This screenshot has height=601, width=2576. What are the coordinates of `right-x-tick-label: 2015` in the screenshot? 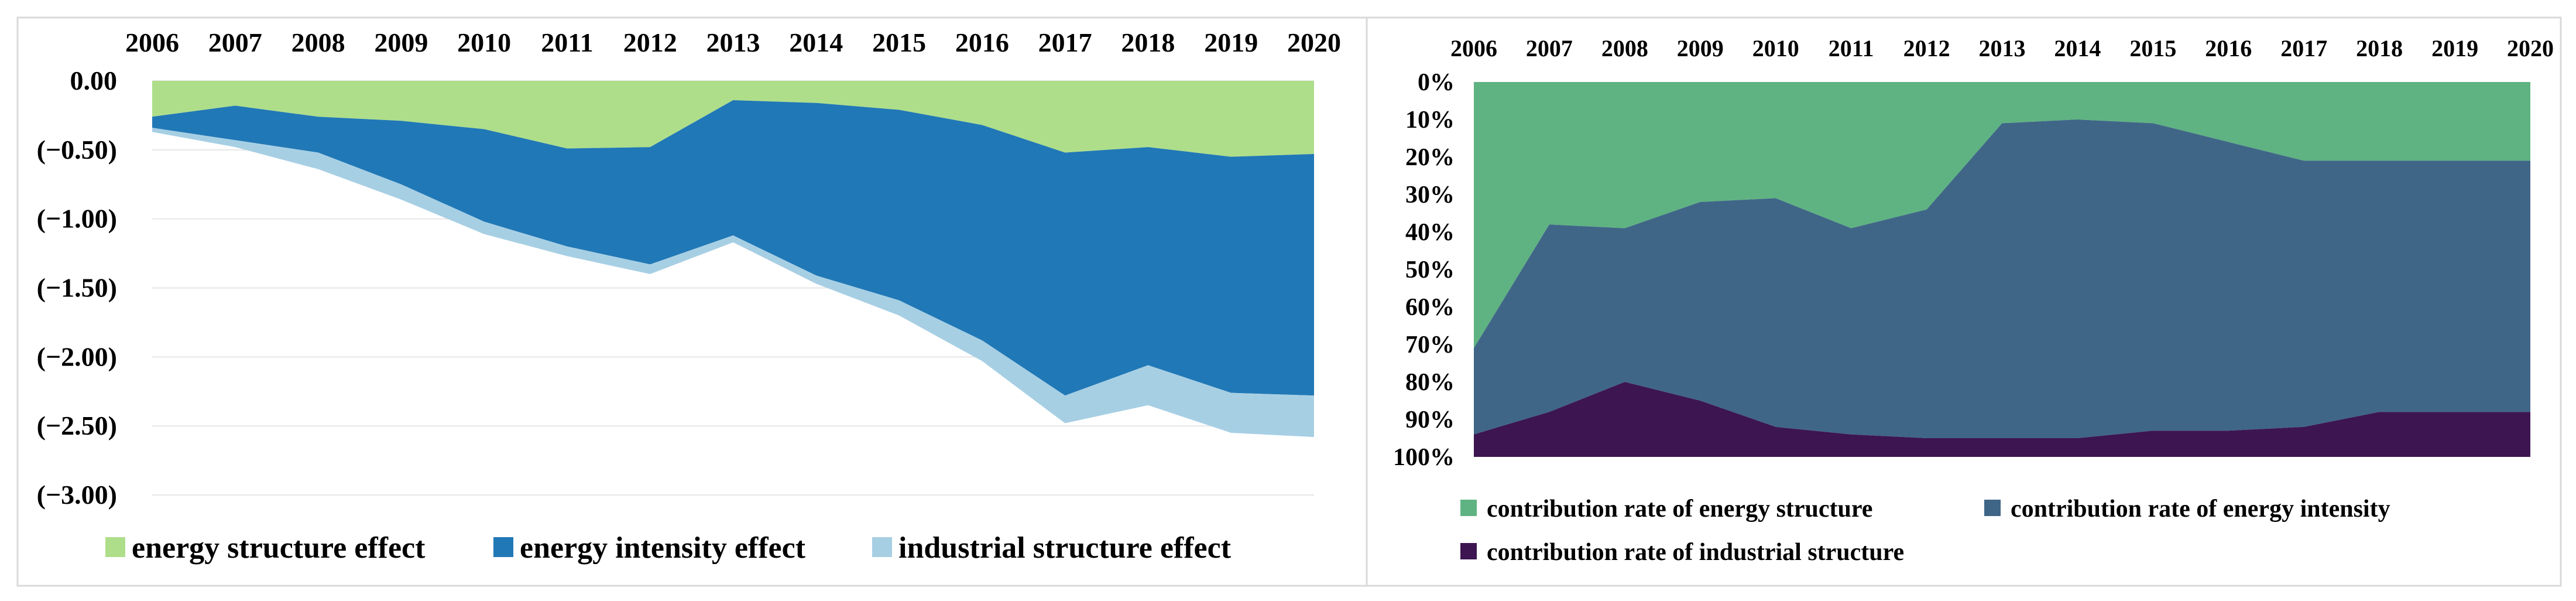 It's located at (2152, 48).